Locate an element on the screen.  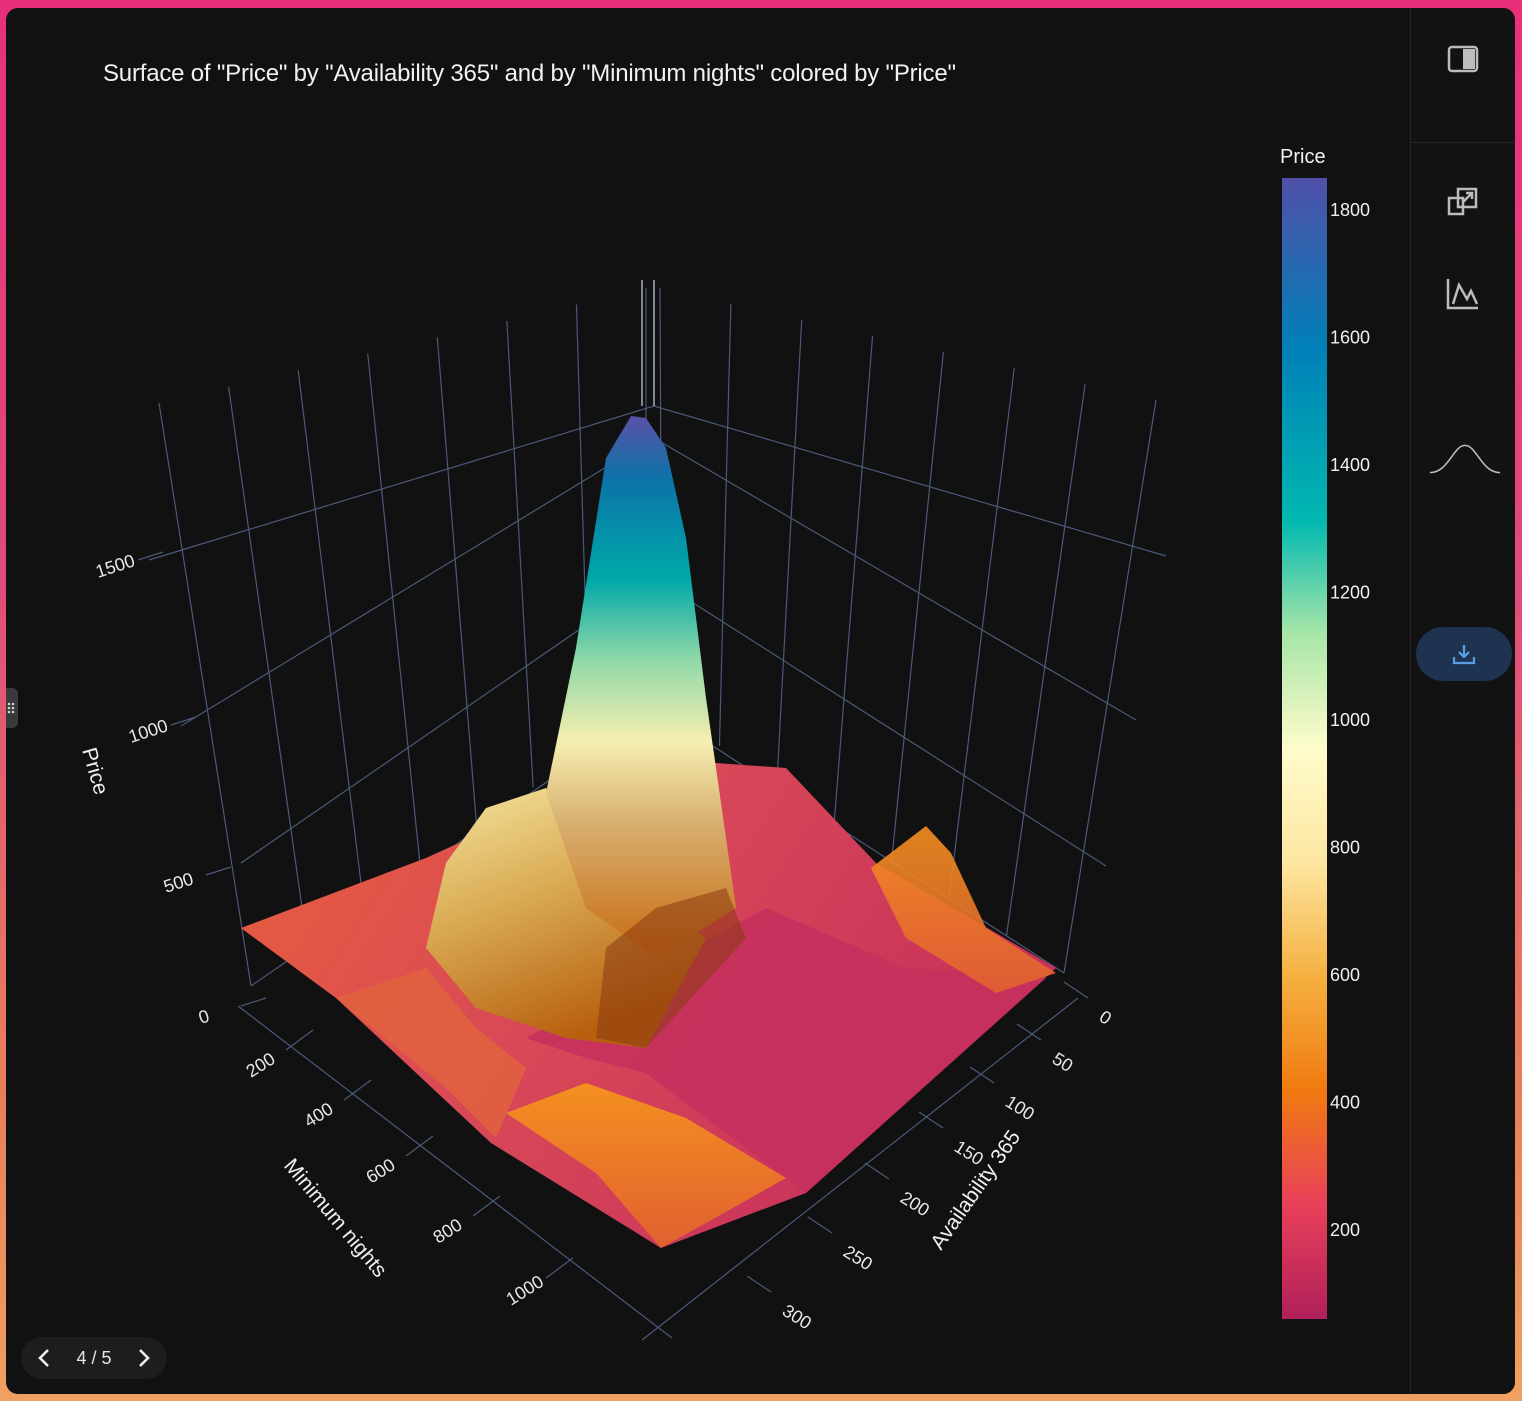
colorbar-tick-label: 1000 is located at coordinates (1350, 720).